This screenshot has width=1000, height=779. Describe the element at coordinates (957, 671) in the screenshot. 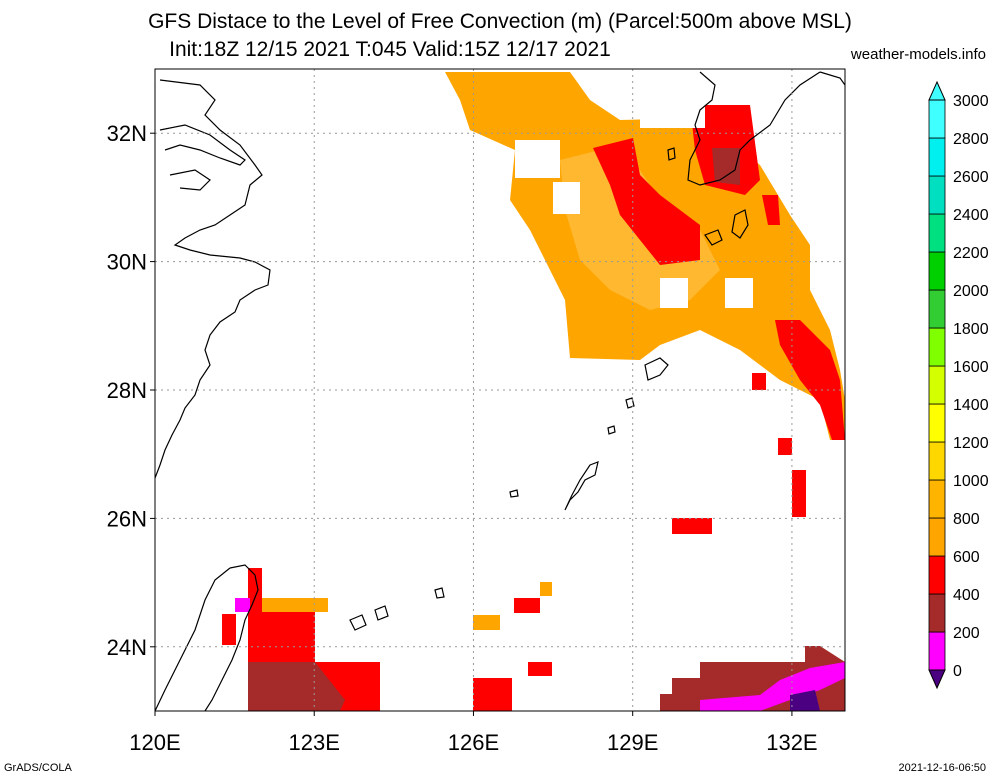

I see `colorbar-label: 0` at that location.